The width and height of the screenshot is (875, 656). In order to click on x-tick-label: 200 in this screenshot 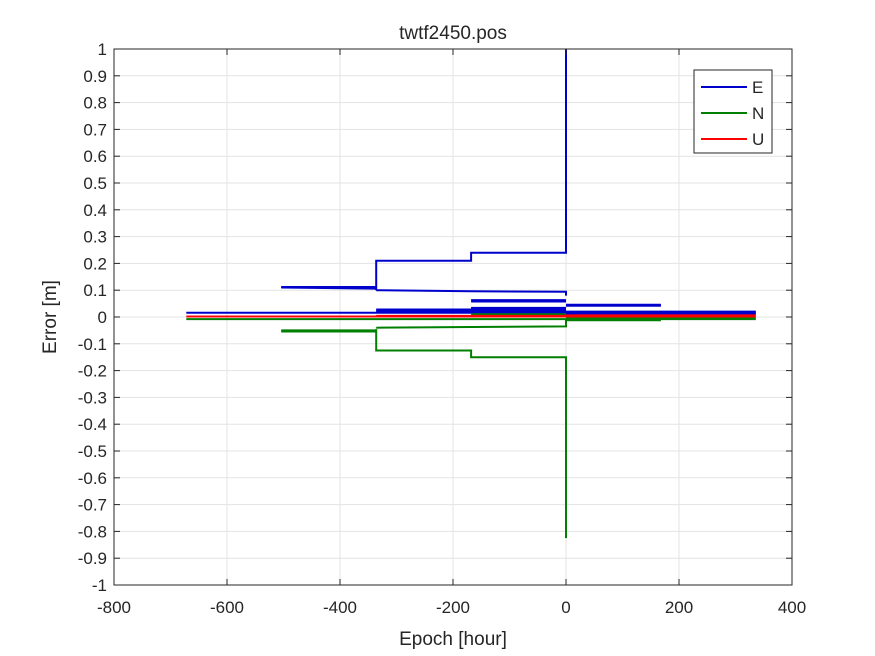, I will do `click(679, 607)`.